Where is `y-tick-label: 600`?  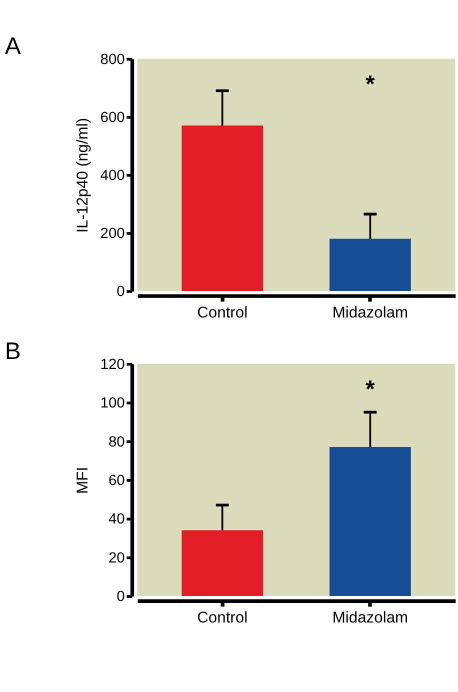 y-tick-label: 600 is located at coordinates (112, 118).